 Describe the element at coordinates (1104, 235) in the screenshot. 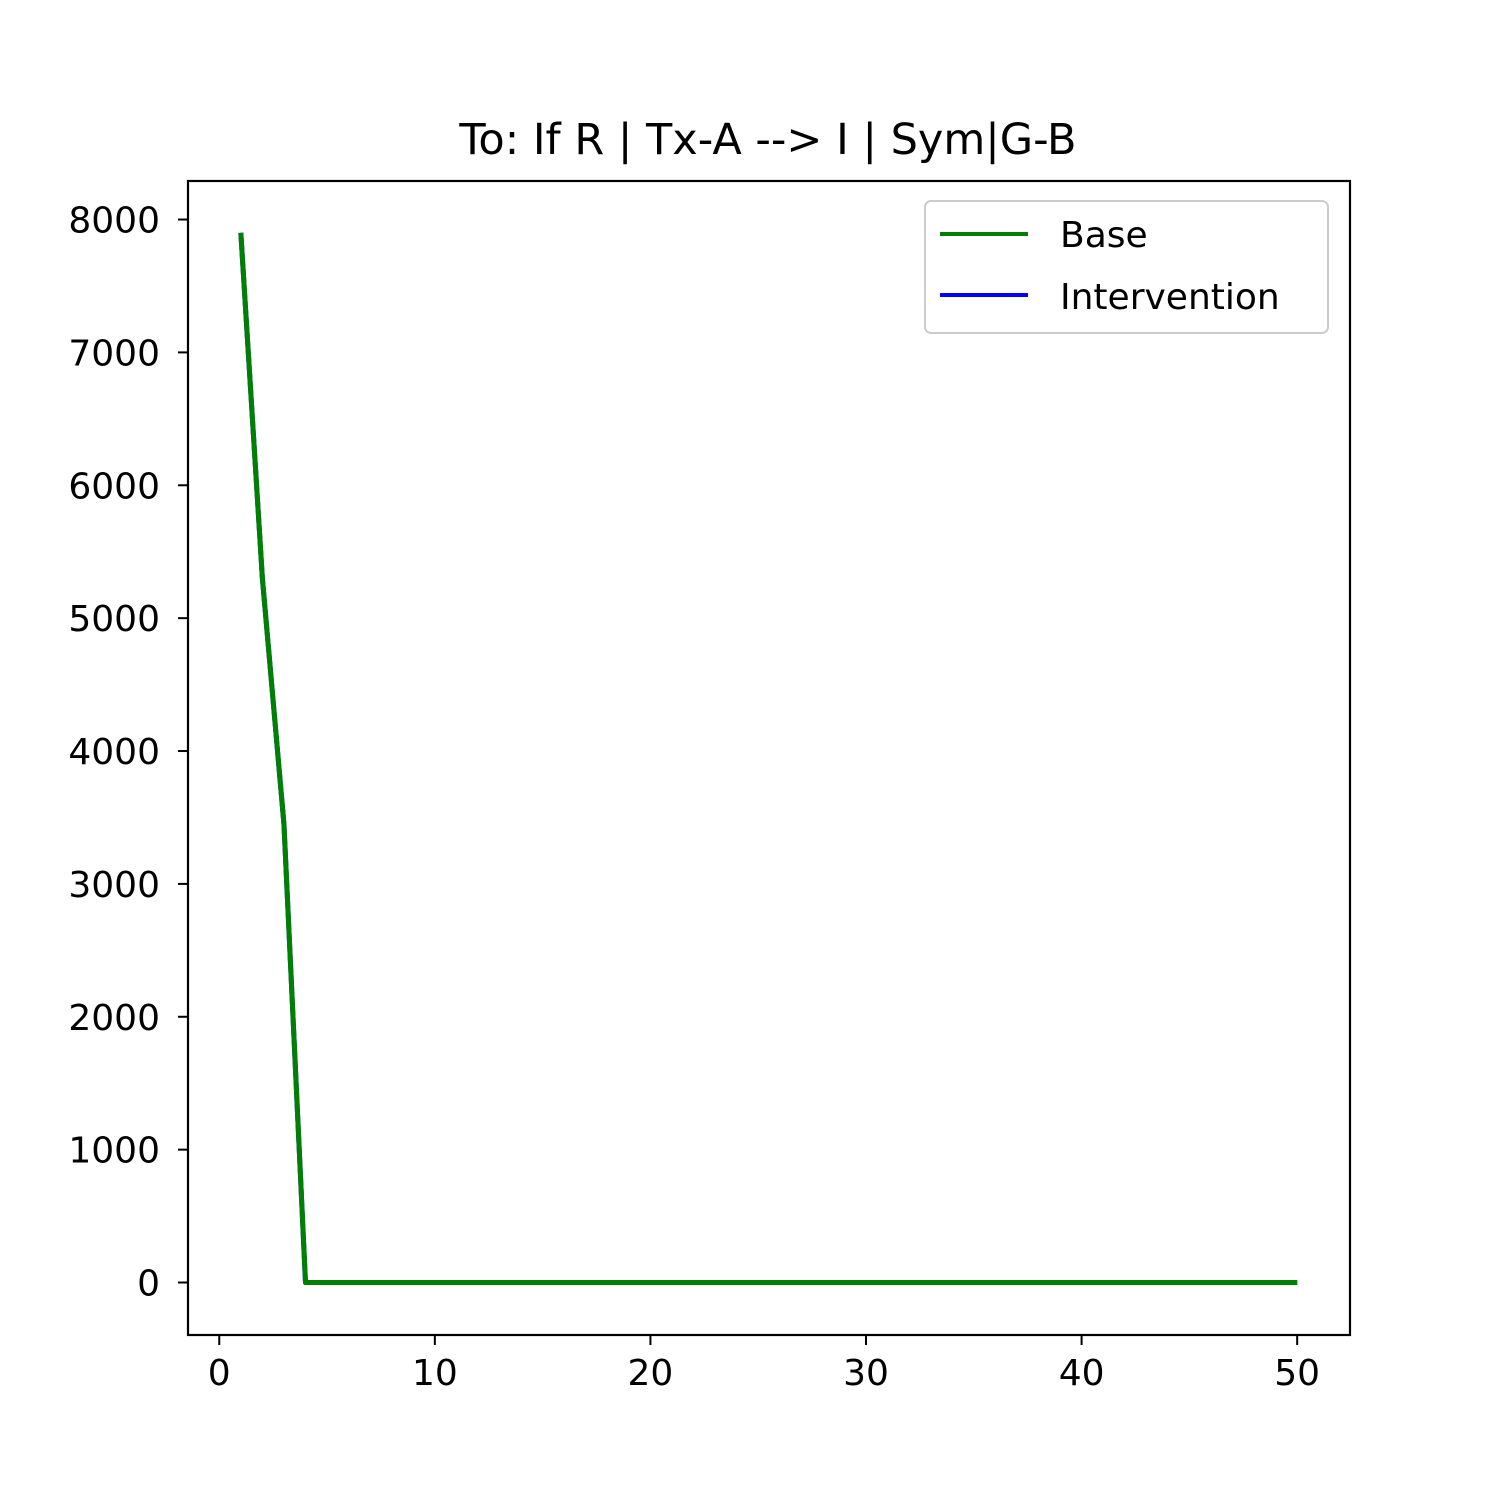

I see `legend-label-base: Base` at that location.